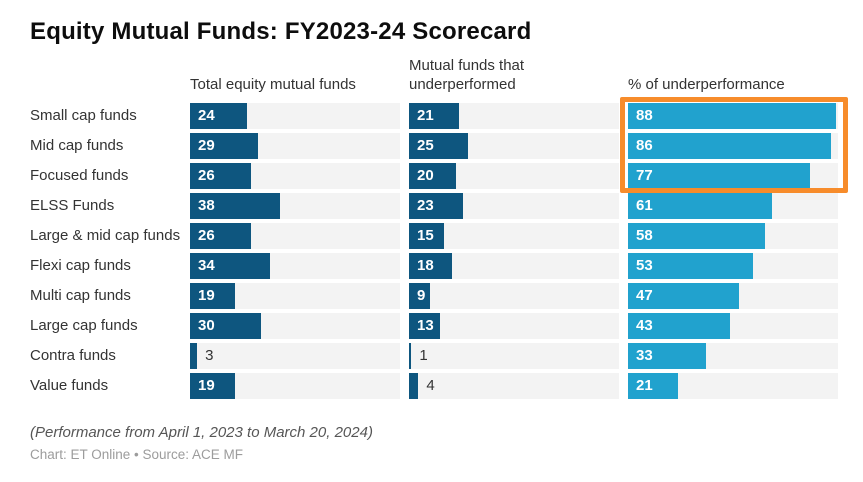 The image size is (863, 482). I want to click on bar-track: 86, so click(733, 146).